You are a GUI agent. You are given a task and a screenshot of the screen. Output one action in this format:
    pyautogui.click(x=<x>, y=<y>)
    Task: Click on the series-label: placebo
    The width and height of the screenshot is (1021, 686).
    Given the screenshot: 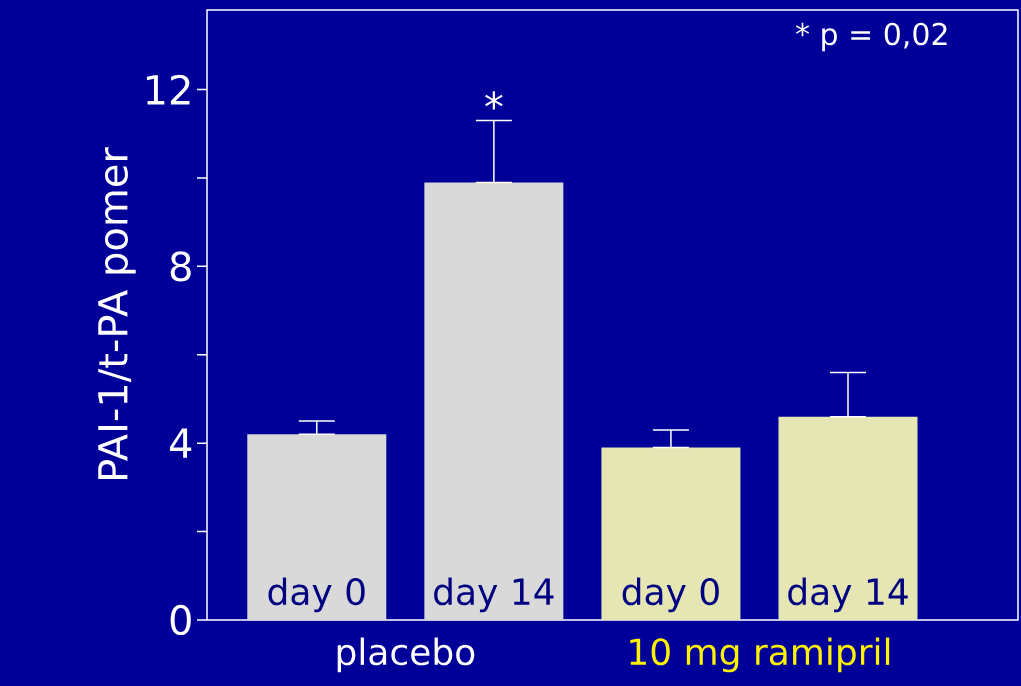 What is the action you would take?
    pyautogui.click(x=406, y=655)
    